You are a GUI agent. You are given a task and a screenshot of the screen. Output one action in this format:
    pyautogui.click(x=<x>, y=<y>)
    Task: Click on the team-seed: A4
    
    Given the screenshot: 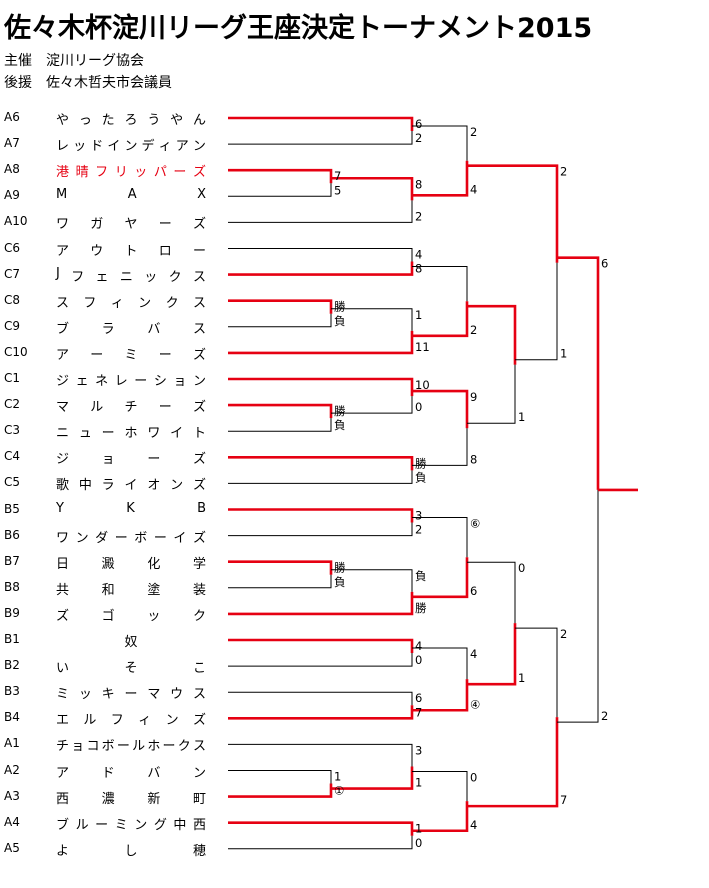 What is the action you would take?
    pyautogui.click(x=12, y=821)
    